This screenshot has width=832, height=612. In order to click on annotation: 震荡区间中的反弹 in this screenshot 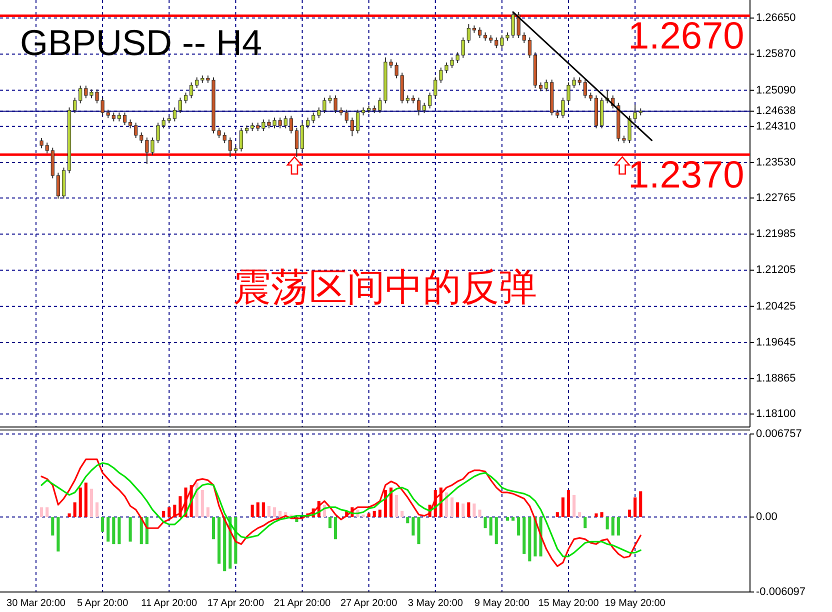, I will do `click(385, 288)`.